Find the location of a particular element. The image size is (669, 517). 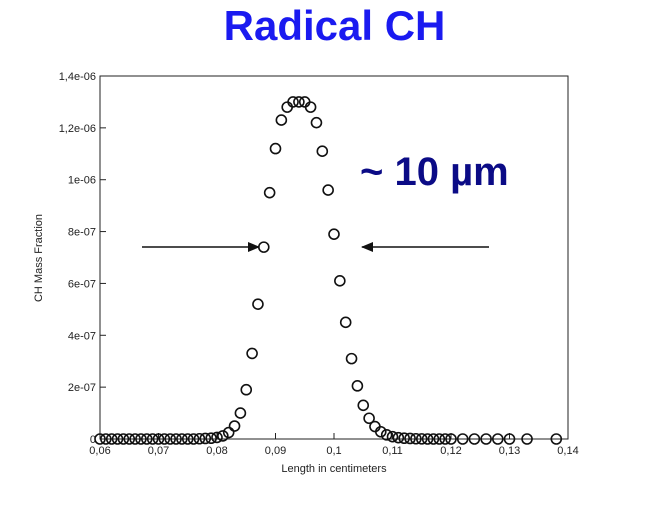

y-tick-label: 4e-07 is located at coordinates (82, 336).